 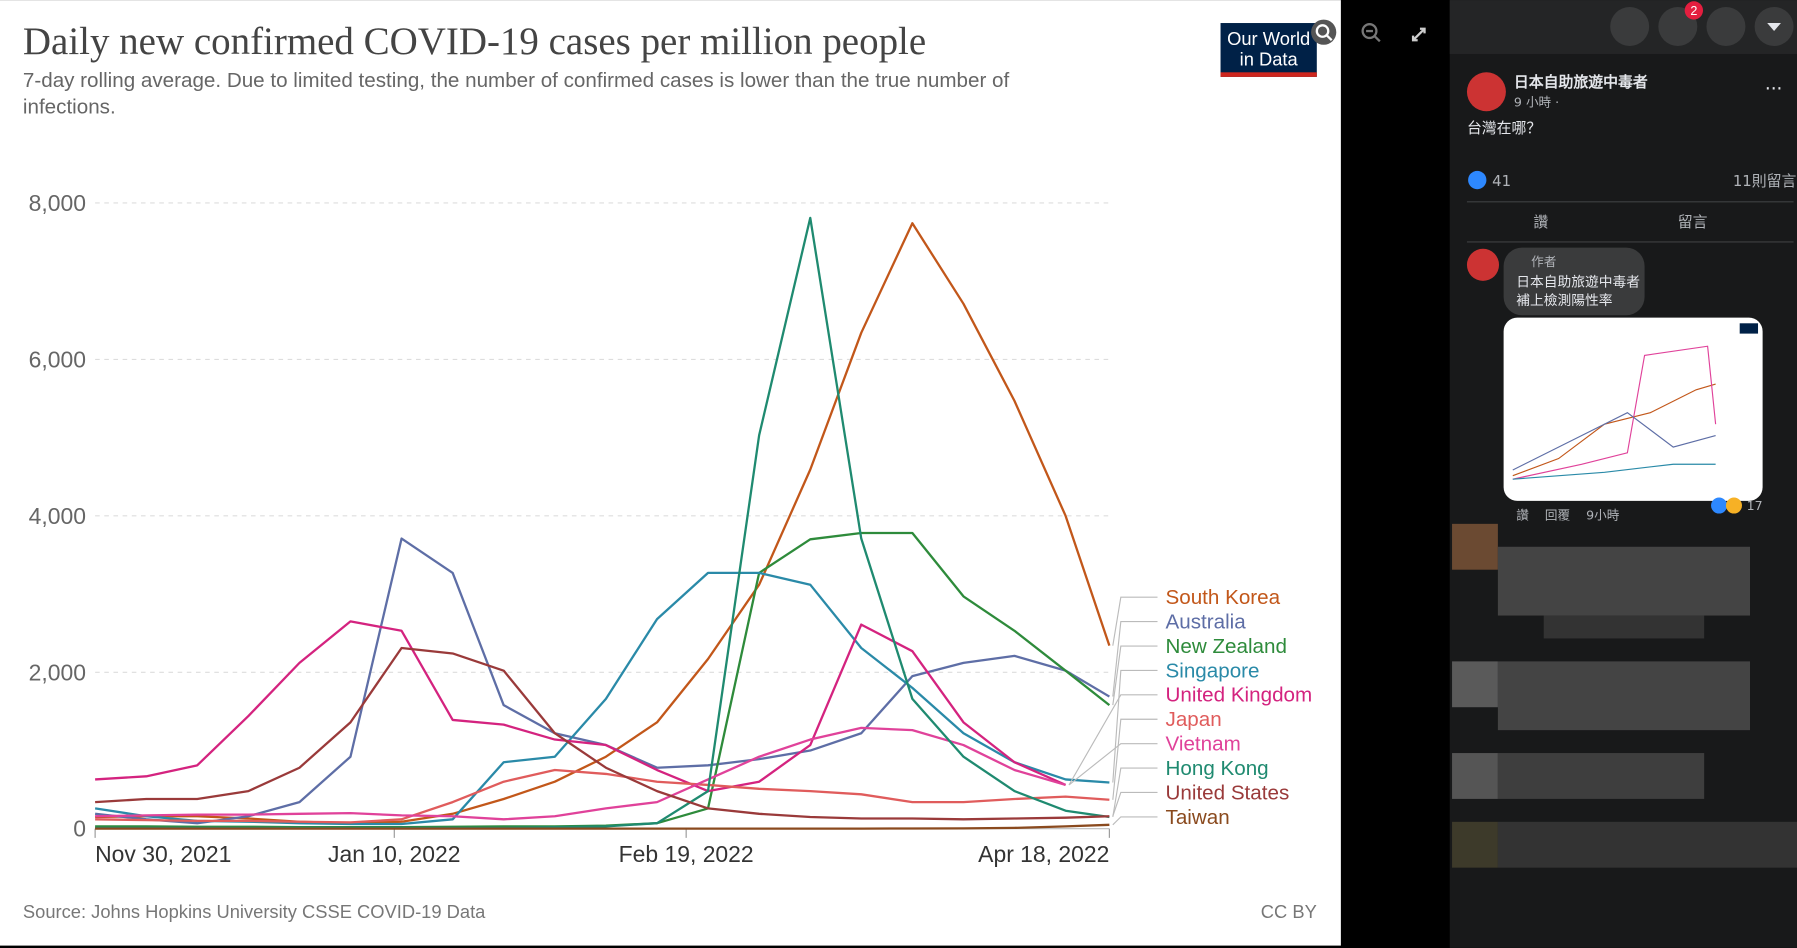 What do you see at coordinates (1289, 911) in the screenshot?
I see `license: CC BY` at bounding box center [1289, 911].